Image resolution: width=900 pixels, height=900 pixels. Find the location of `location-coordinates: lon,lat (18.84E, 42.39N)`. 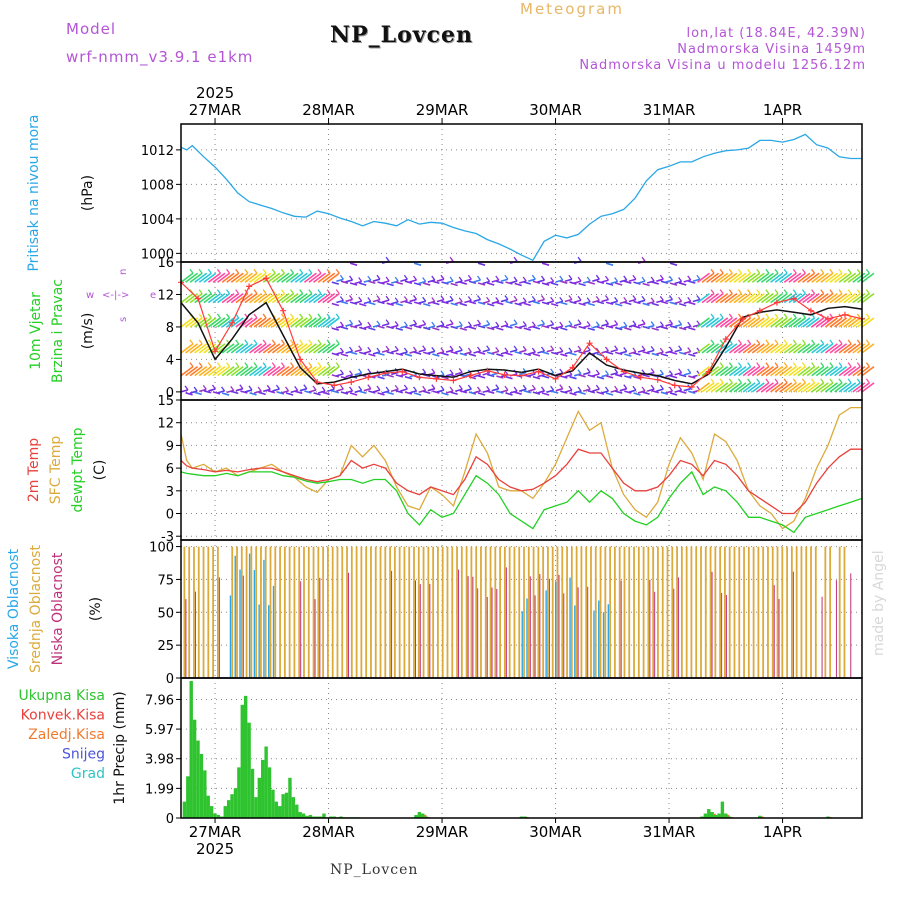

location-coordinates: lon,lat (18.84E, 42.39N) is located at coordinates (776, 33).